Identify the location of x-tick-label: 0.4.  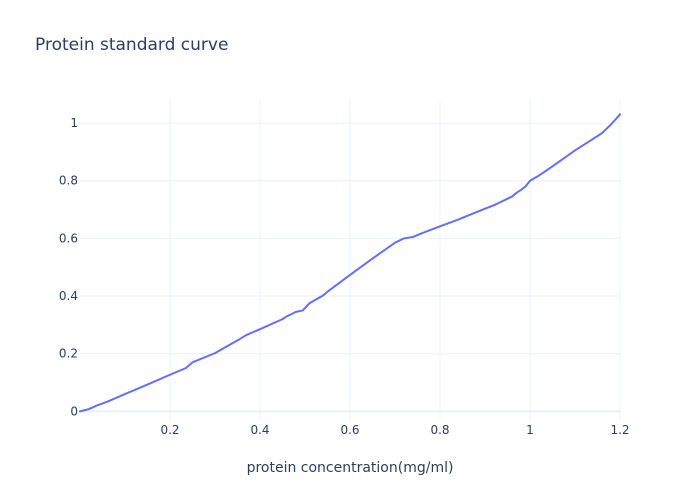
(259, 430).